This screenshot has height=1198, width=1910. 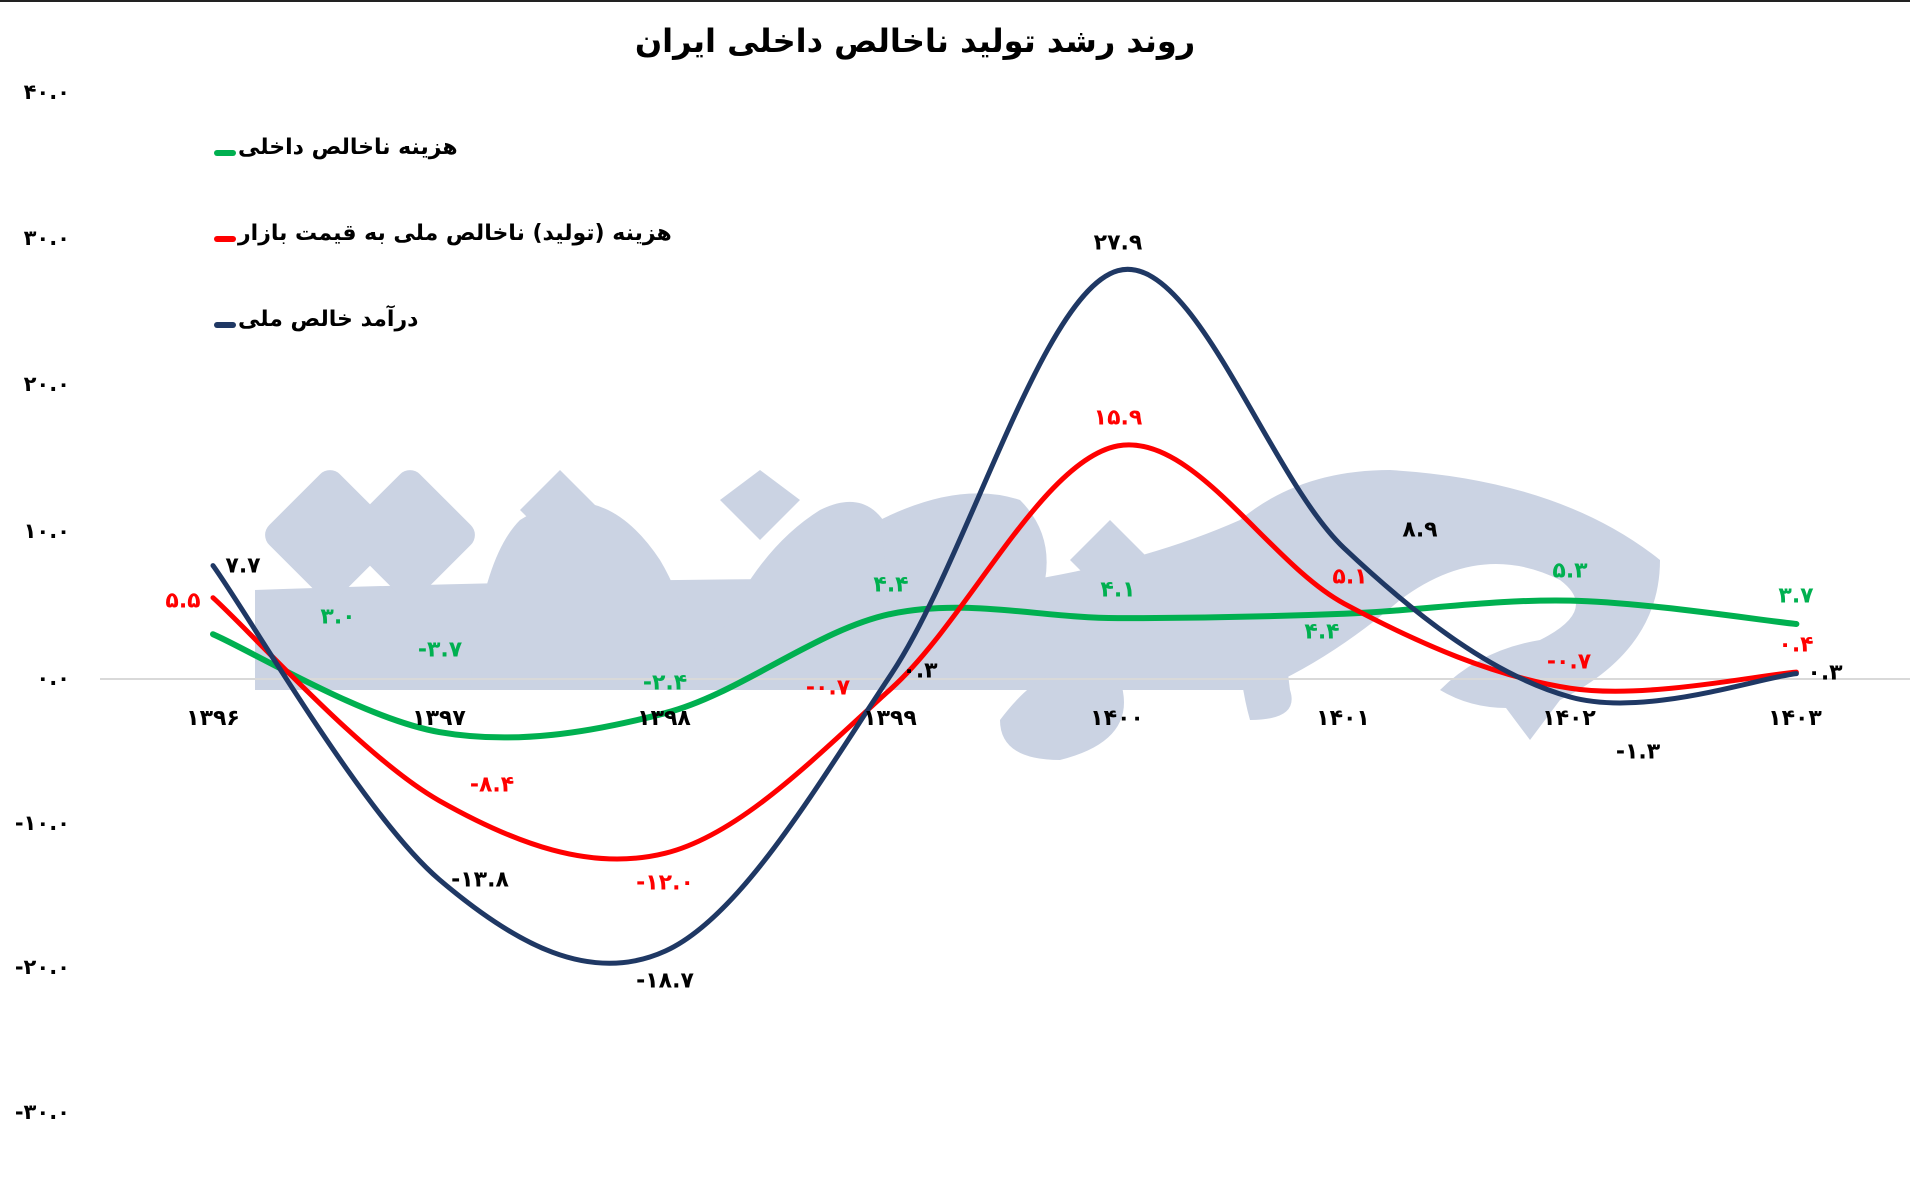 I want to click on x-tick-1399: ۱۳۹۹, so click(x=890, y=718).